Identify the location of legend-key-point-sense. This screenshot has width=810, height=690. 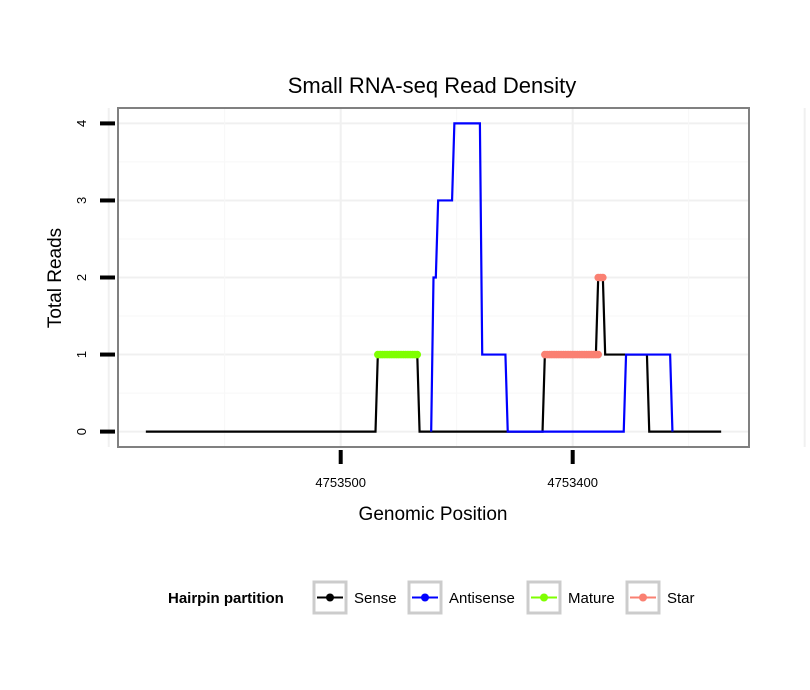
(330, 597).